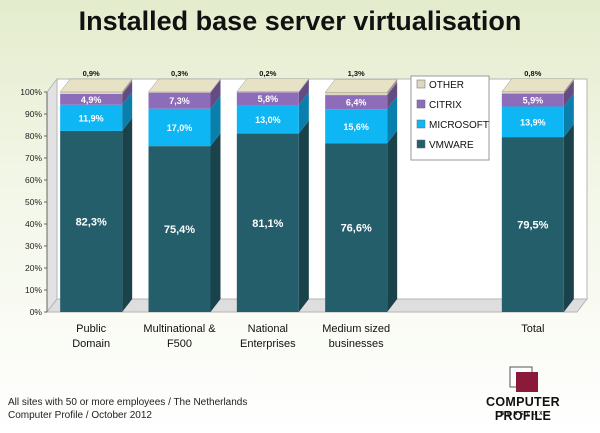 This screenshot has width=600, height=433. Describe the element at coordinates (527, 382) in the screenshot. I see `logo-mark-front` at that location.